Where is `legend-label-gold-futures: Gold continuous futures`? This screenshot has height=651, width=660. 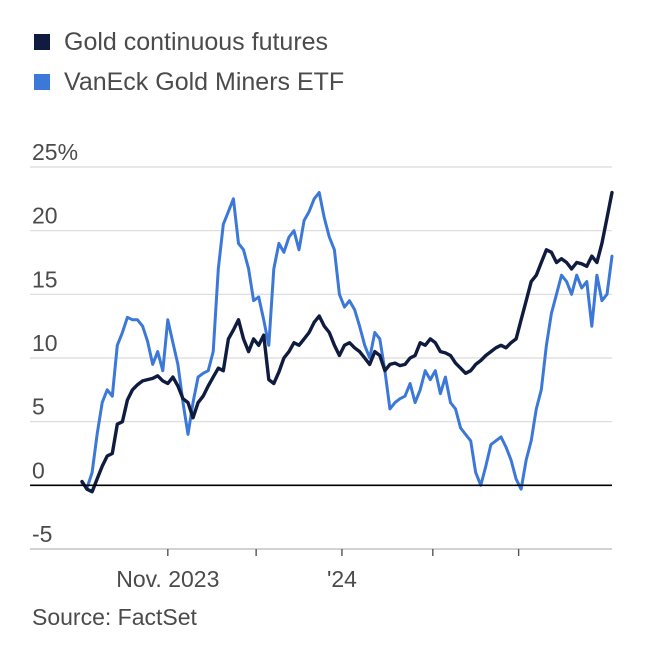 legend-label-gold-futures: Gold continuous futures is located at coordinates (196, 41).